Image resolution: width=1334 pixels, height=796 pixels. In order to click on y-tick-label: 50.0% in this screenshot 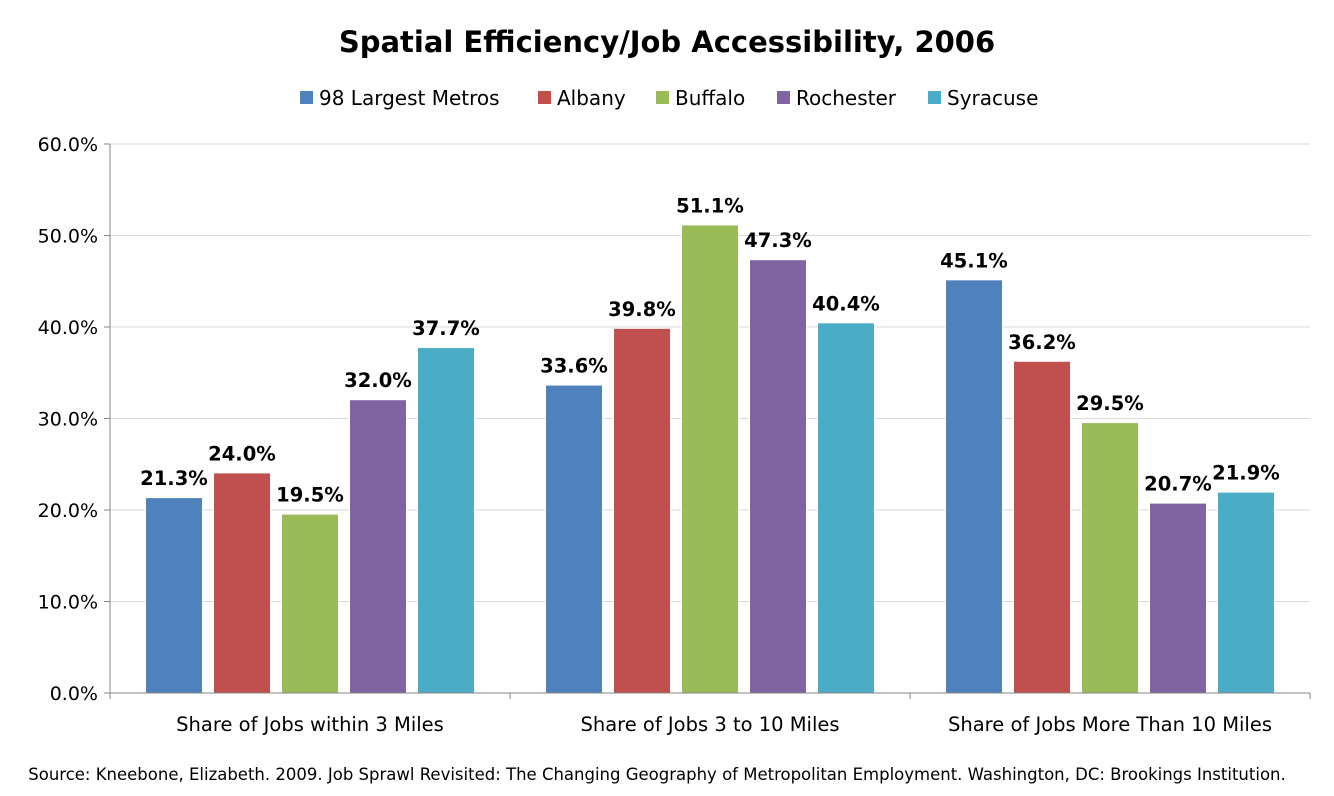, I will do `click(68, 237)`.